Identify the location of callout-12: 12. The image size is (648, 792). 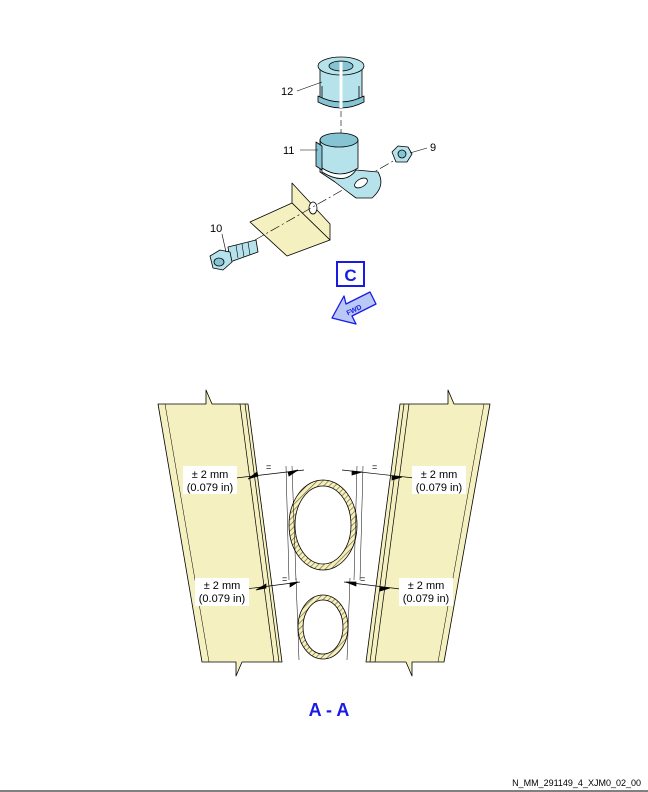
(287, 92).